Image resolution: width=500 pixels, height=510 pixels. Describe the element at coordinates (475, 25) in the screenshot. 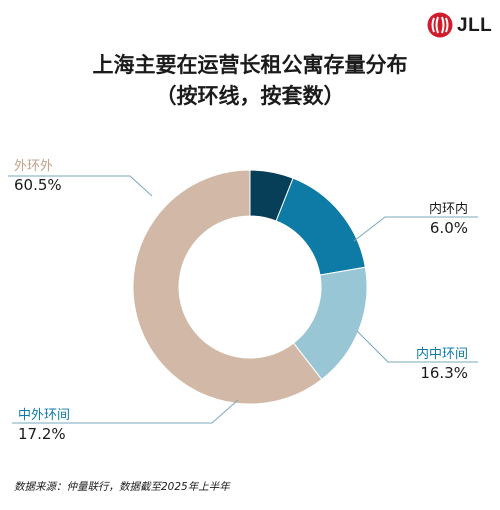

I see `jll-logo-text: JLL` at that location.